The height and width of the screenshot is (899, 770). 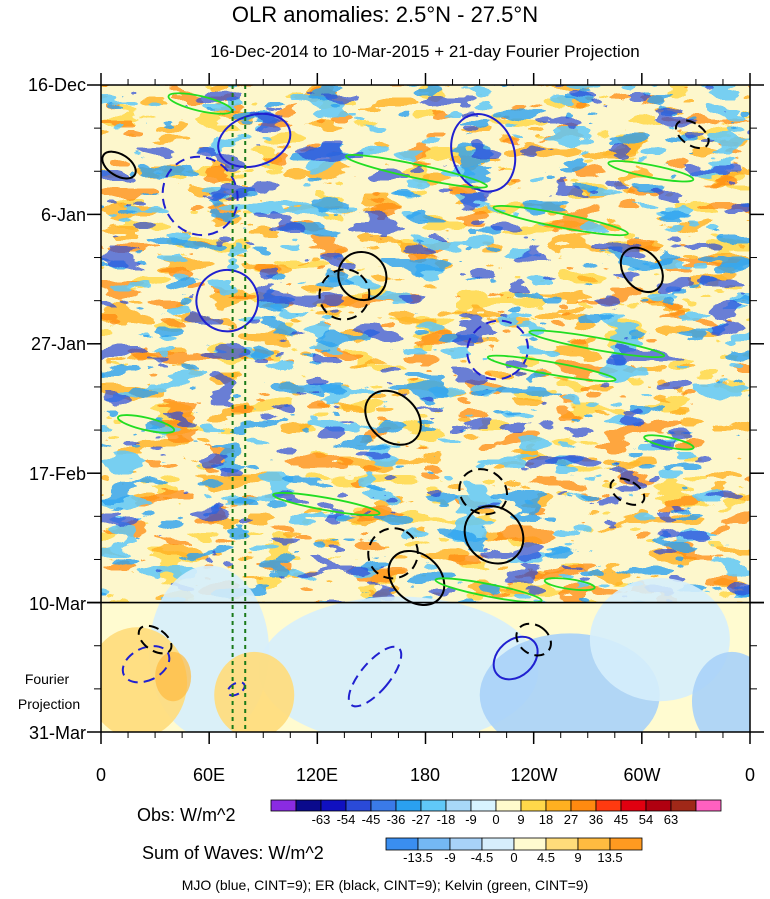 What do you see at coordinates (385, 14) in the screenshot?
I see `chart-title: OLR anomalies: 2.5°N - 27.5°N` at bounding box center [385, 14].